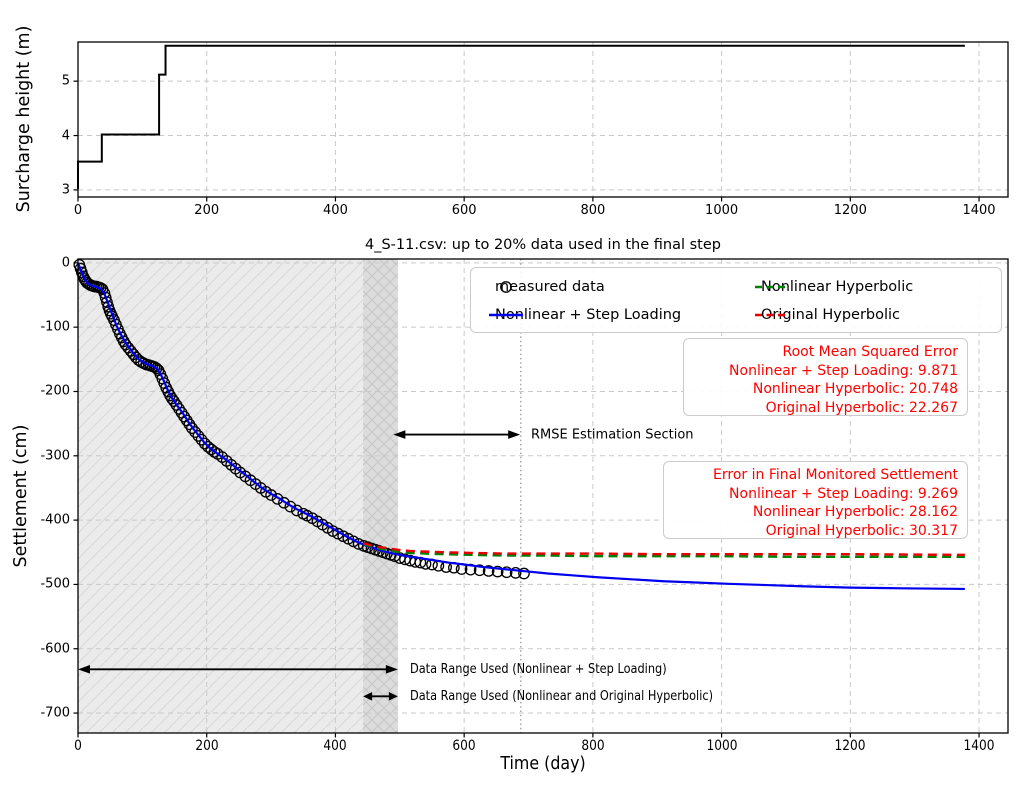  What do you see at coordinates (78, 746) in the screenshot?
I see `settlement-x-tick-label: 0` at bounding box center [78, 746].